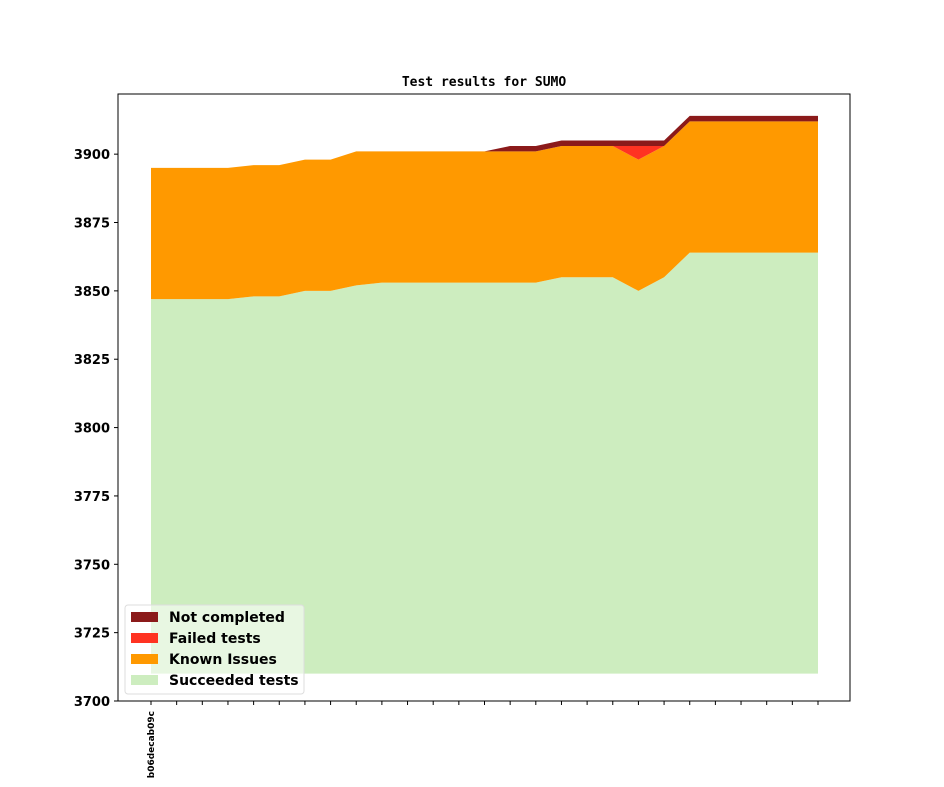  I want to click on area-not-completed, so click(484, 141).